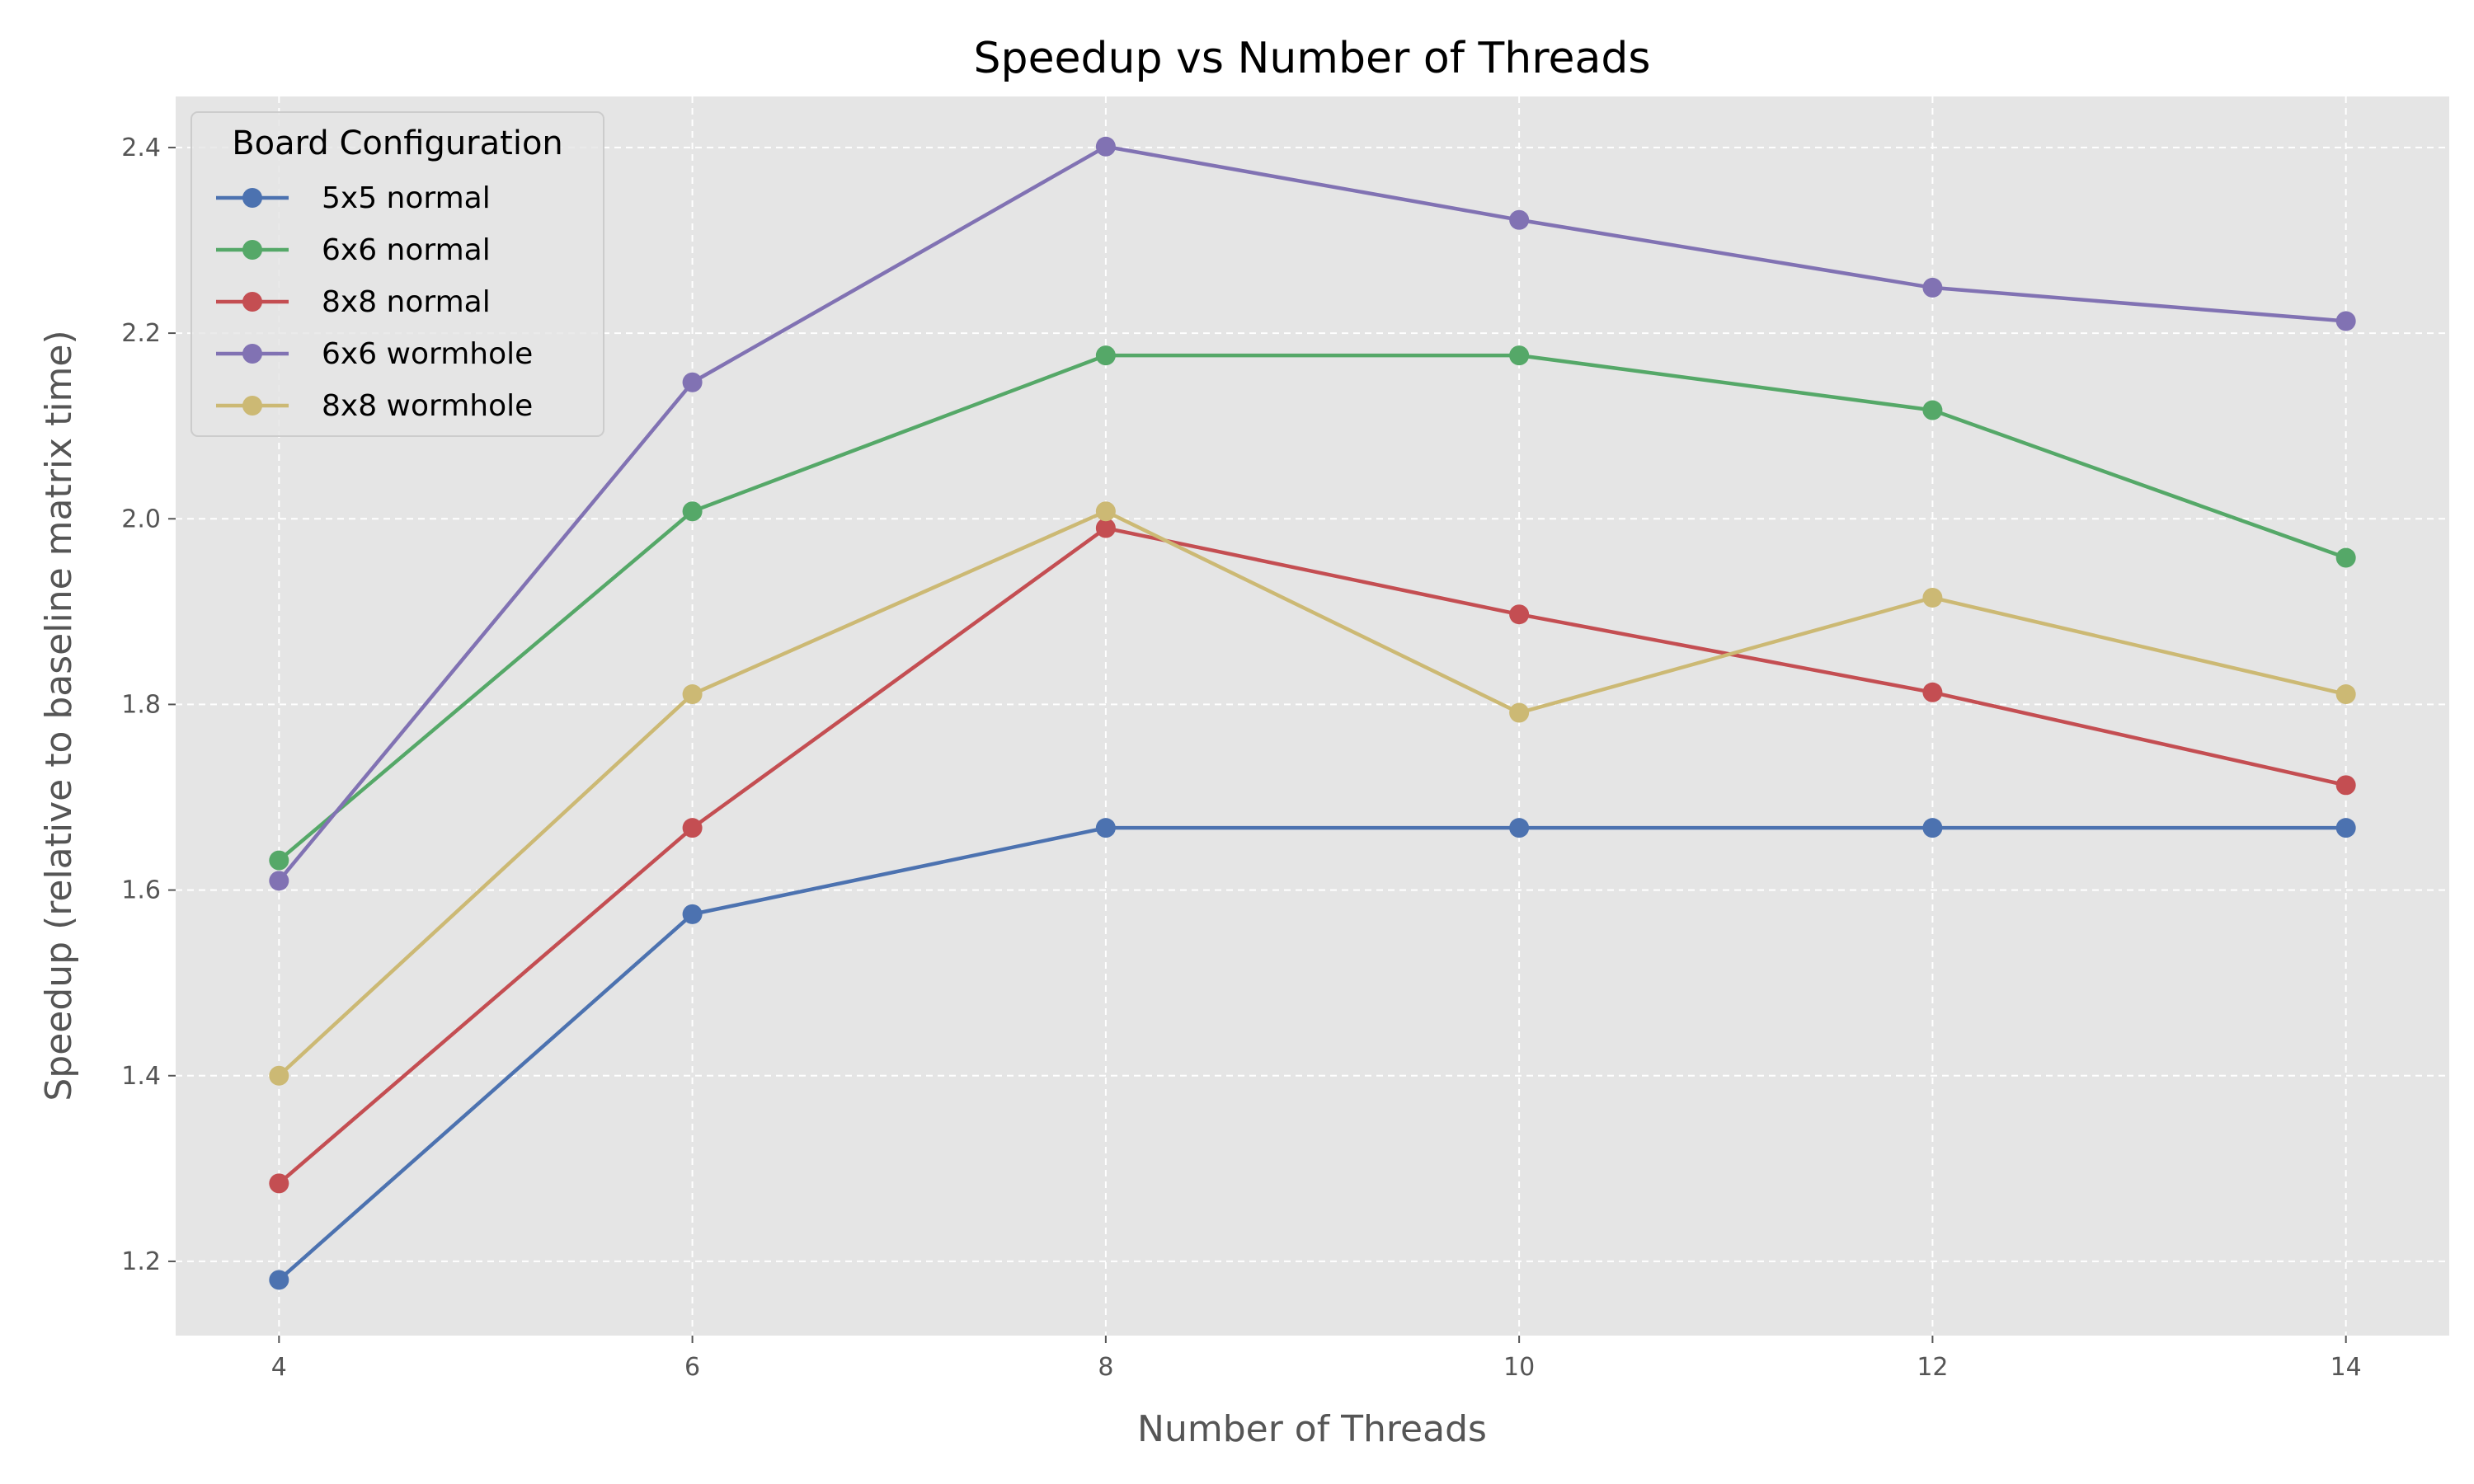 This screenshot has width=2474, height=1484. I want to click on y-axis-ticks: 1.2 1.4 1.6 1.8 2.0 2.2 2.4, so click(148, 705).